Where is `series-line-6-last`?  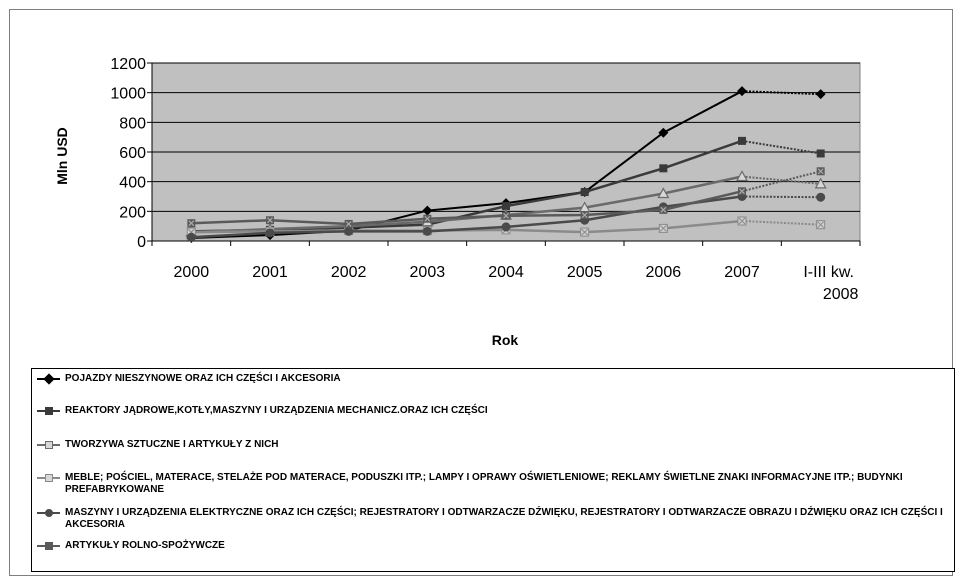
series-line-6-last is located at coordinates (781, 181).